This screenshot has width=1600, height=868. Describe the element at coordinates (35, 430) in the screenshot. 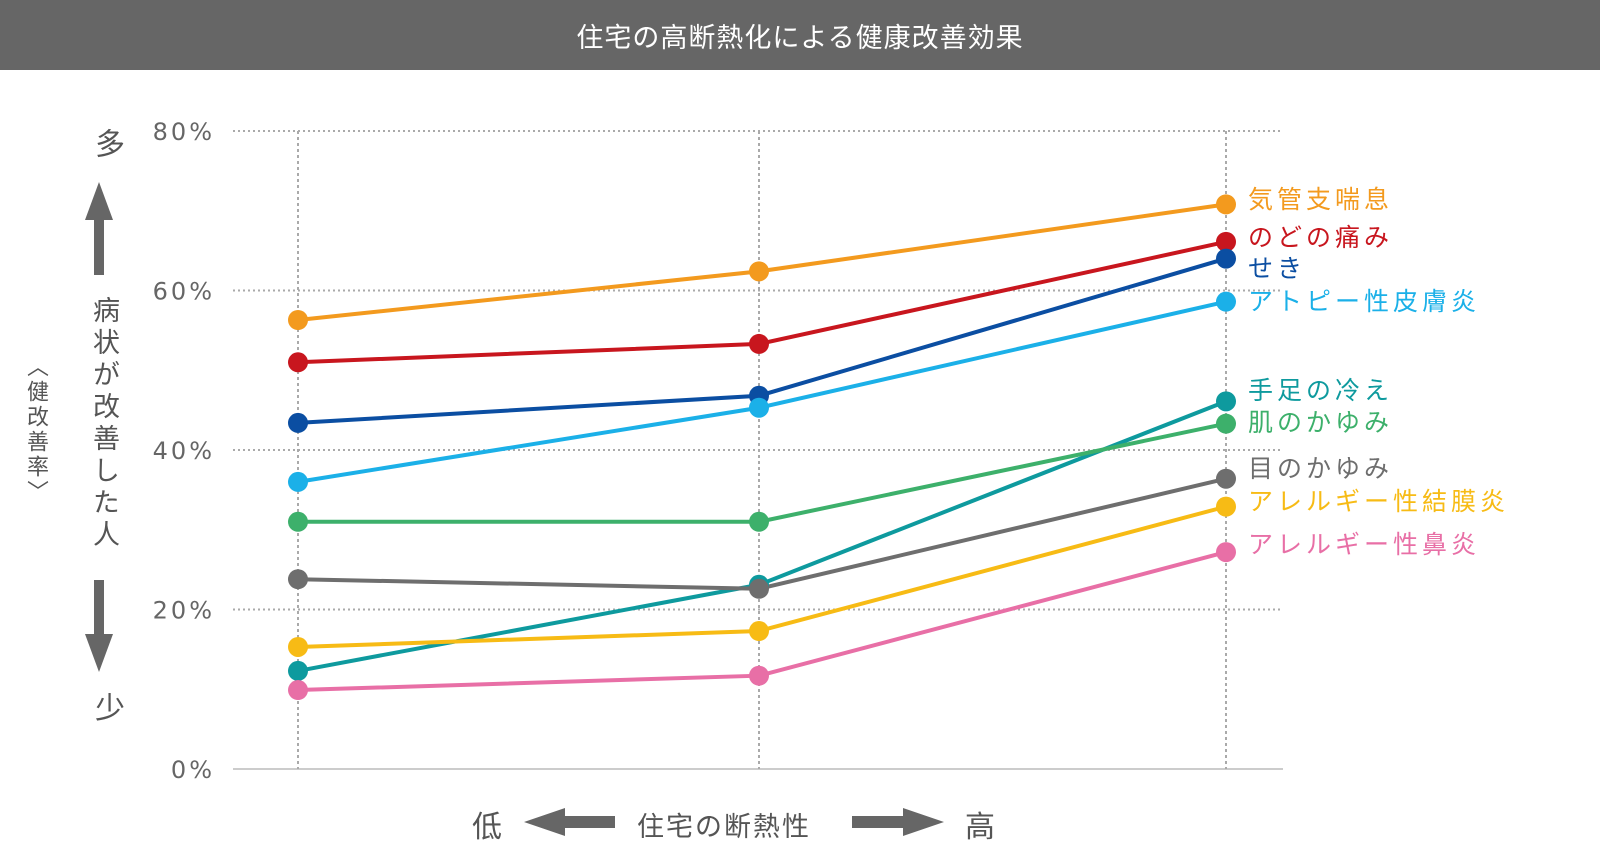

I see `y-axis-sublabel: 〈健改善率〉` at that location.